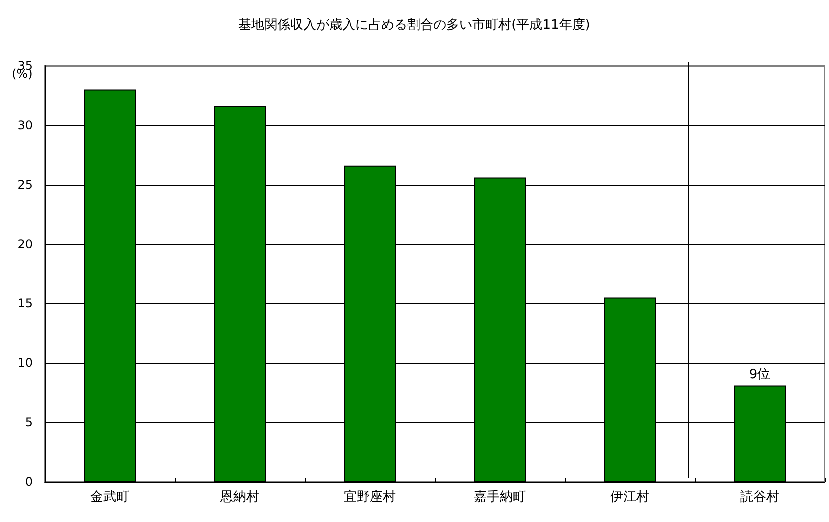 The height and width of the screenshot is (522, 829). What do you see at coordinates (25, 125) in the screenshot?
I see `y-tick-label: 30` at bounding box center [25, 125].